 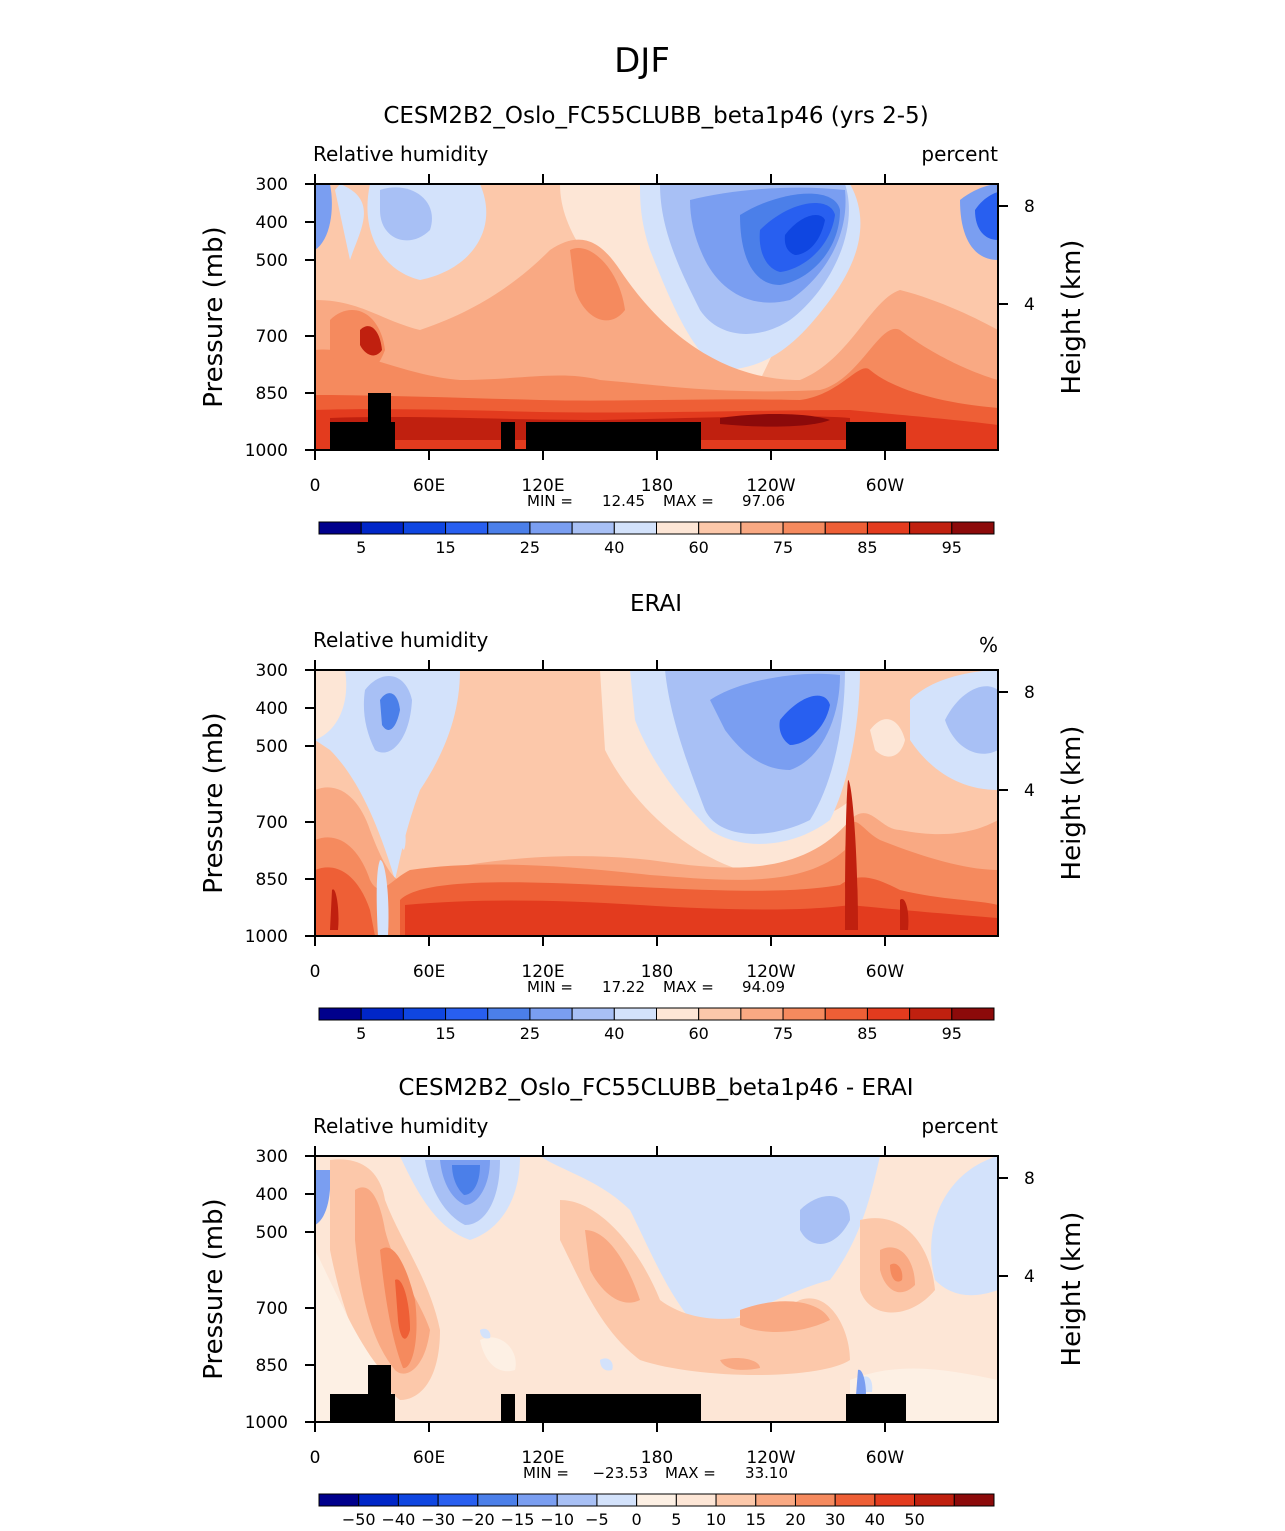 I want to click on colorbar-label: −15, so click(x=518, y=1519).